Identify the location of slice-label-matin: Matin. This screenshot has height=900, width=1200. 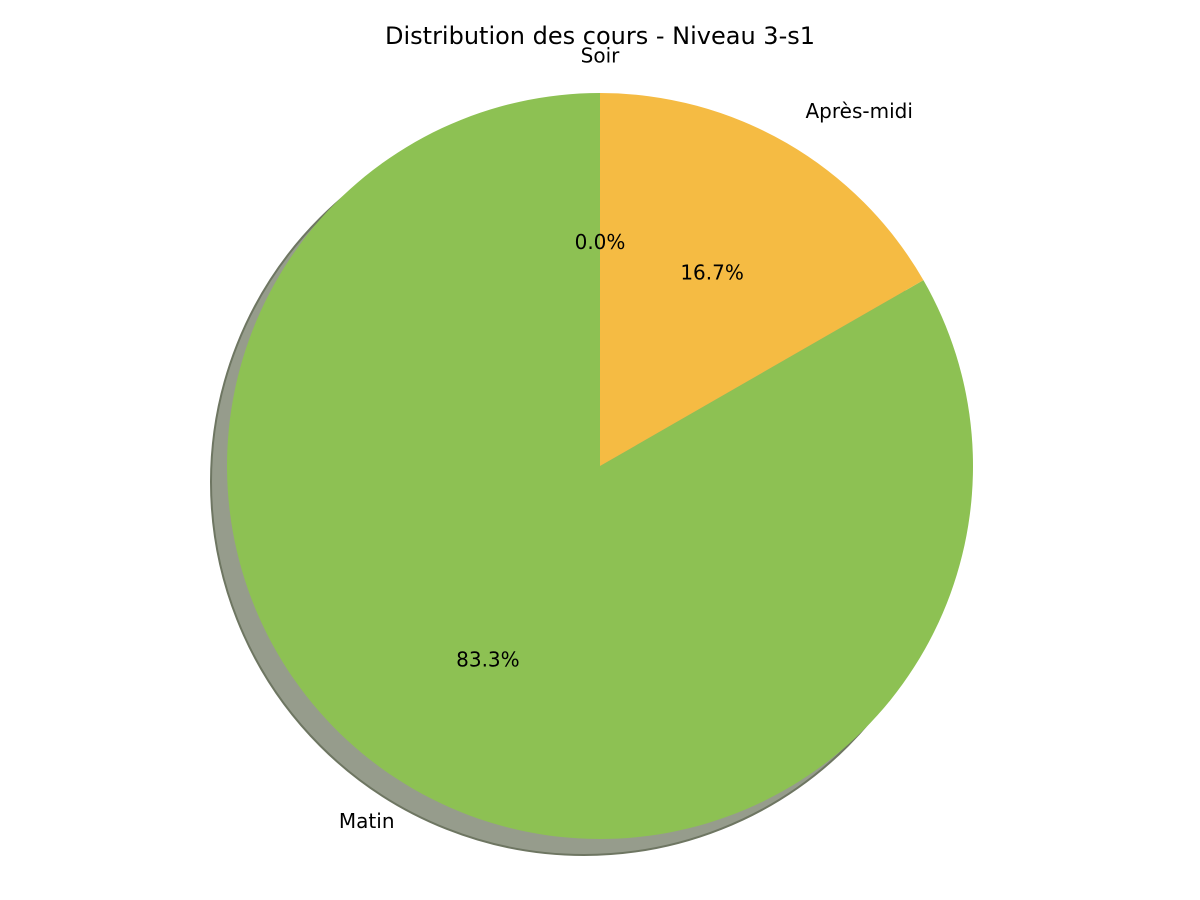
(367, 821).